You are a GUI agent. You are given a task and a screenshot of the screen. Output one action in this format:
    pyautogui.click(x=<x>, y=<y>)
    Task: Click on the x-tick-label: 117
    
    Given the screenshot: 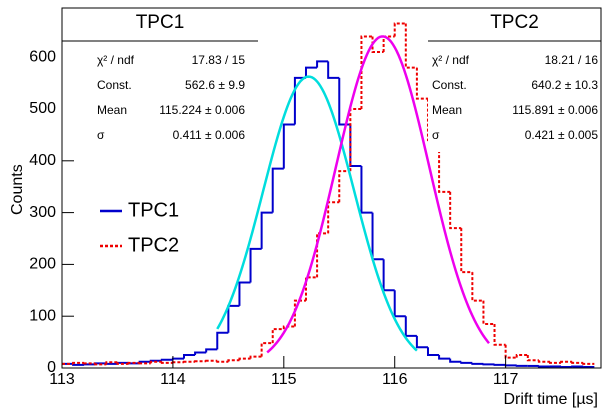 What is the action you would take?
    pyautogui.click(x=506, y=379)
    